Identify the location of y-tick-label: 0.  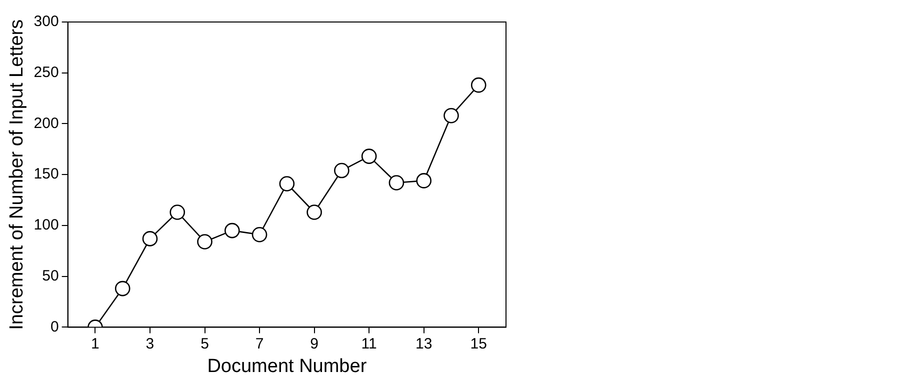
(54, 327).